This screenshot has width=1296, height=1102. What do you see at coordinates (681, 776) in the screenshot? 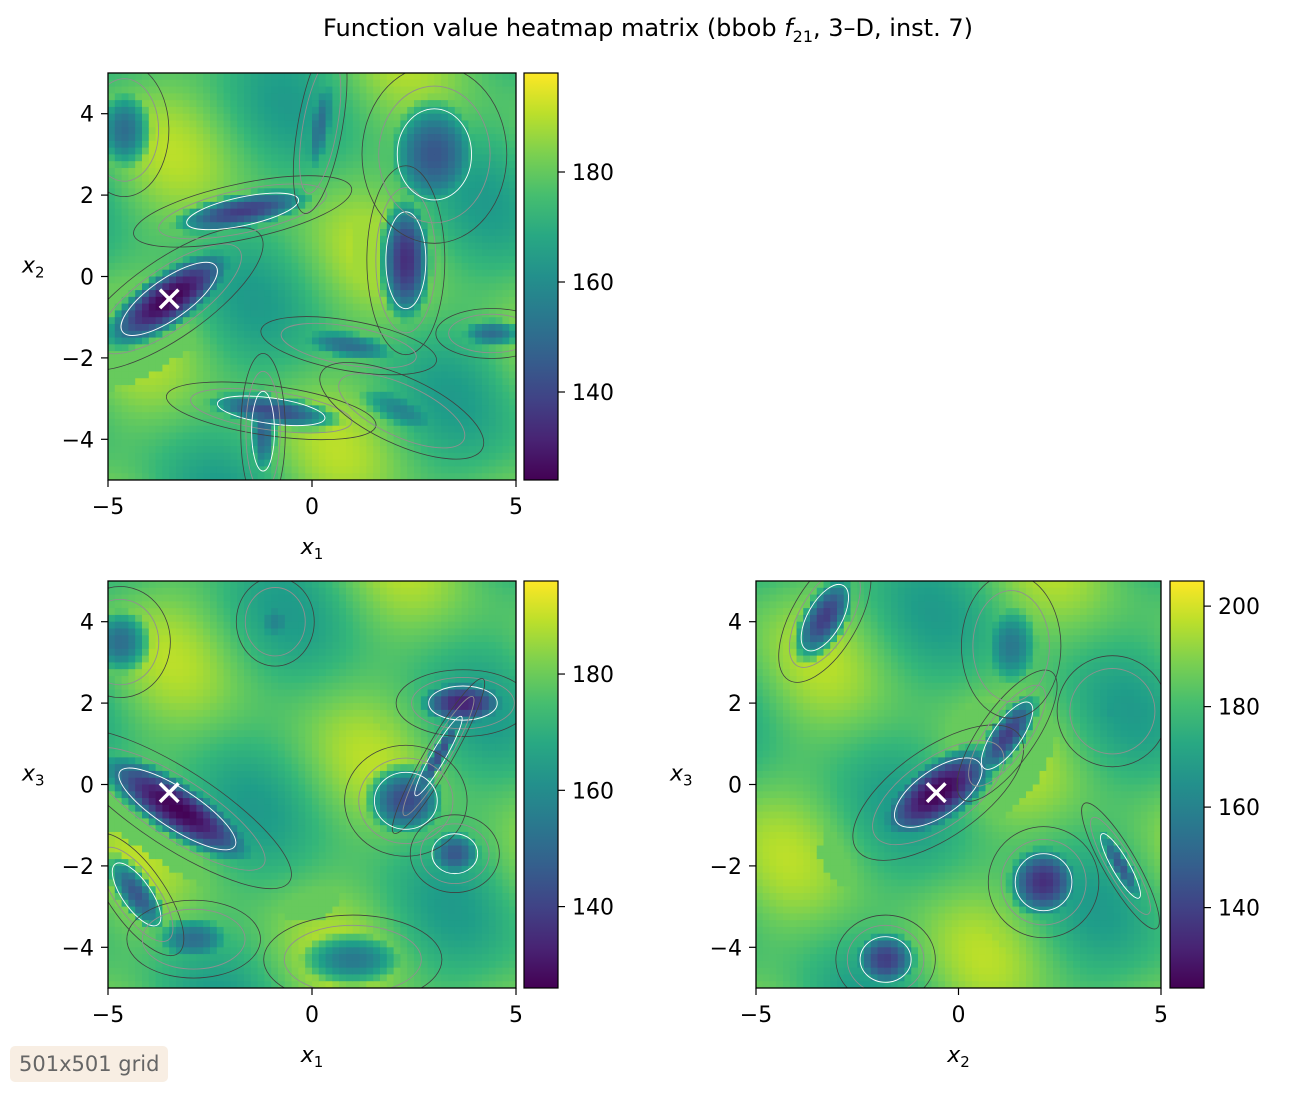
I see `y-axis-label: x3` at bounding box center [681, 776].